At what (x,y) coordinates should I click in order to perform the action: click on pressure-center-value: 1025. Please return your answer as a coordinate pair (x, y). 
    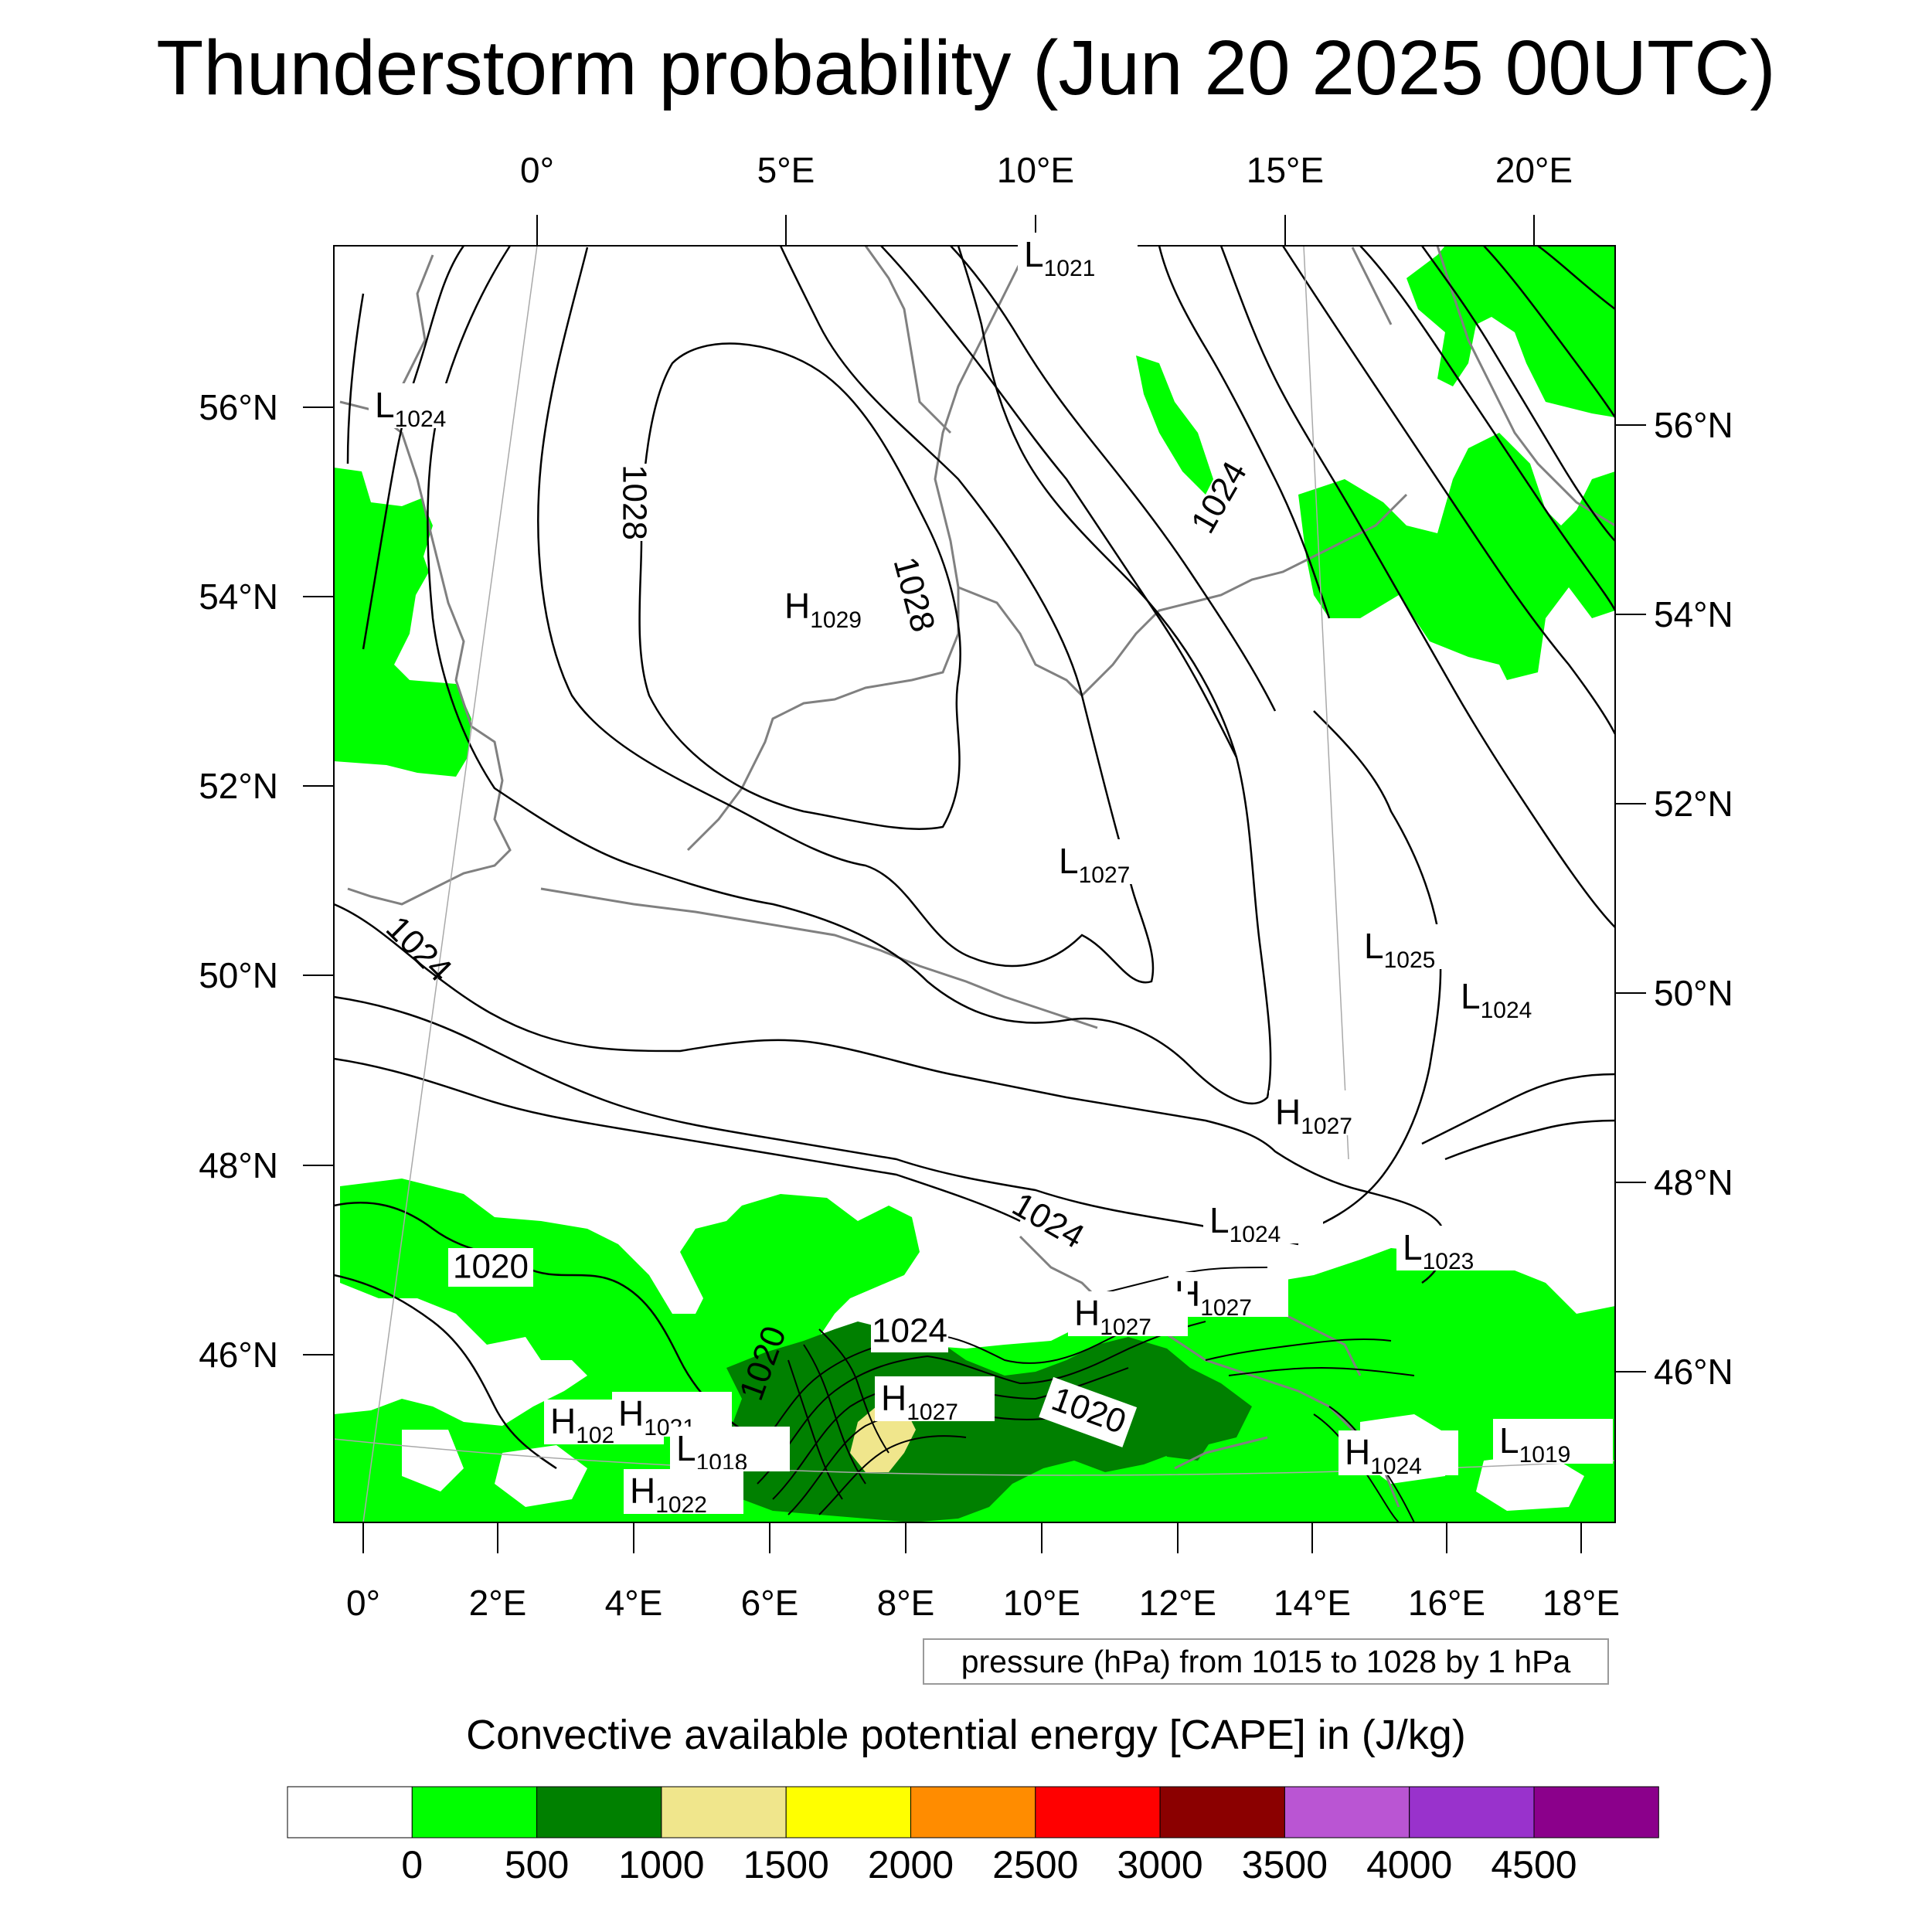
    Looking at the image, I should click on (1410, 960).